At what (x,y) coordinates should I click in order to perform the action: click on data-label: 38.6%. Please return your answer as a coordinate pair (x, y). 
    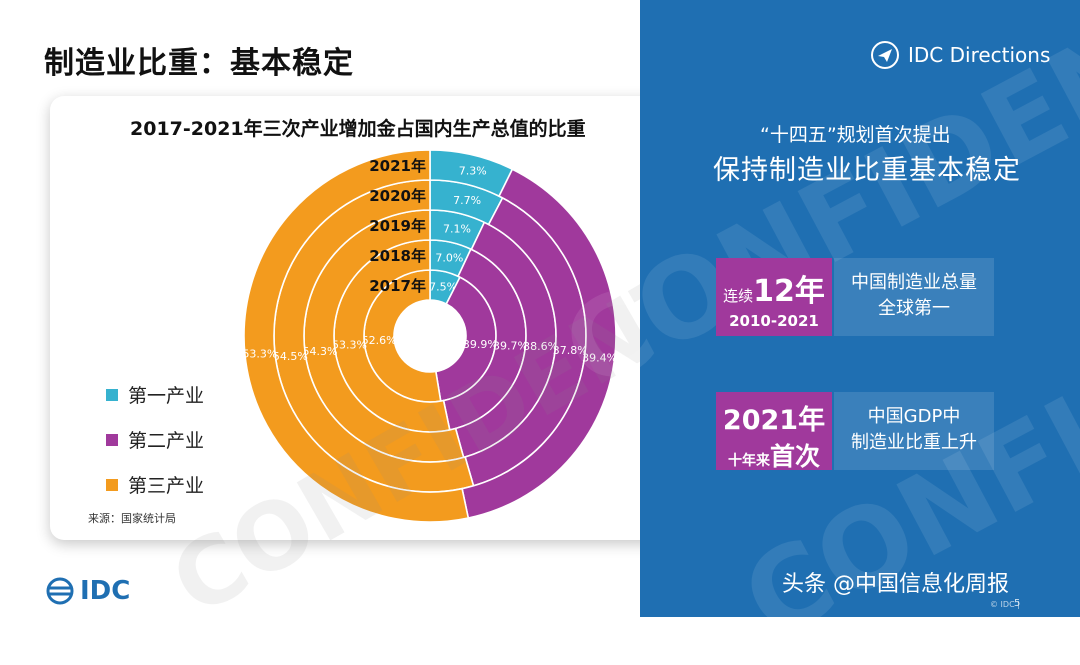
    Looking at the image, I should click on (540, 346).